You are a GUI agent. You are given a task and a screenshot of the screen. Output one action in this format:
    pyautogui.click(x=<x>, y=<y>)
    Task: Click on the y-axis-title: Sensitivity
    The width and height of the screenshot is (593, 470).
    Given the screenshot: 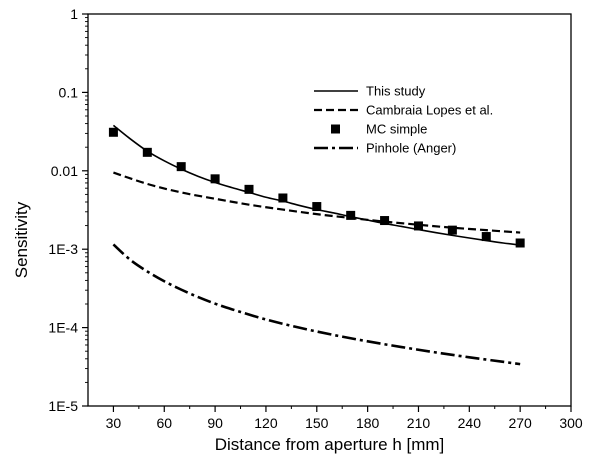 What is the action you would take?
    pyautogui.click(x=21, y=239)
    